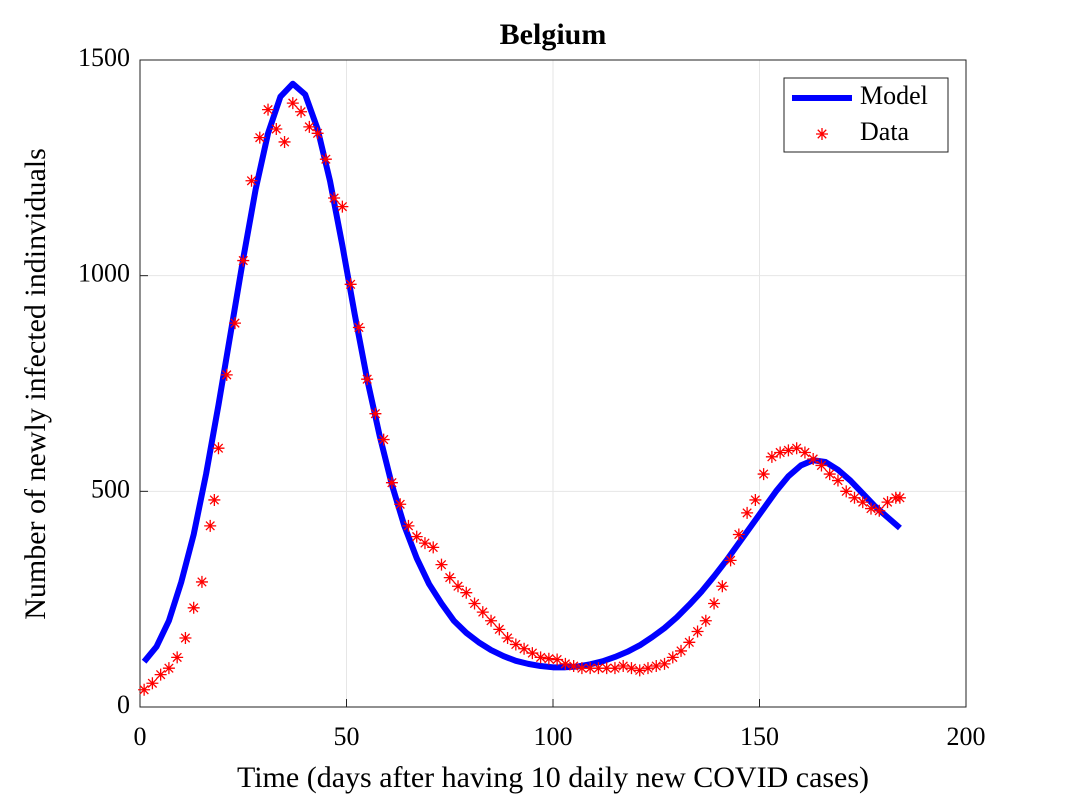  I want to click on x-tick-label: 100, so click(553, 736).